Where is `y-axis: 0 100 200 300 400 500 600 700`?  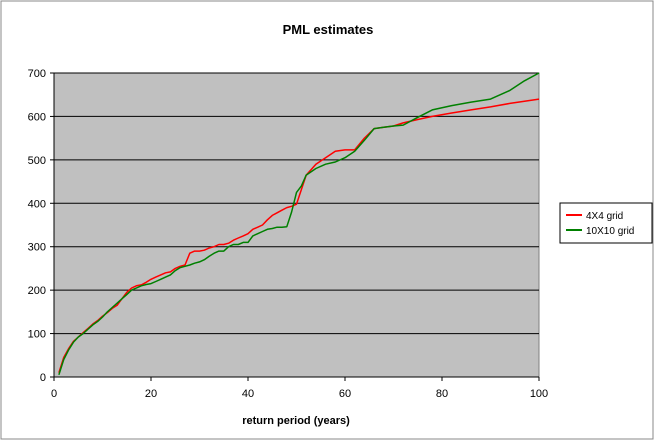 y-axis: 0 100 200 300 400 500 600 700 is located at coordinates (41, 226).